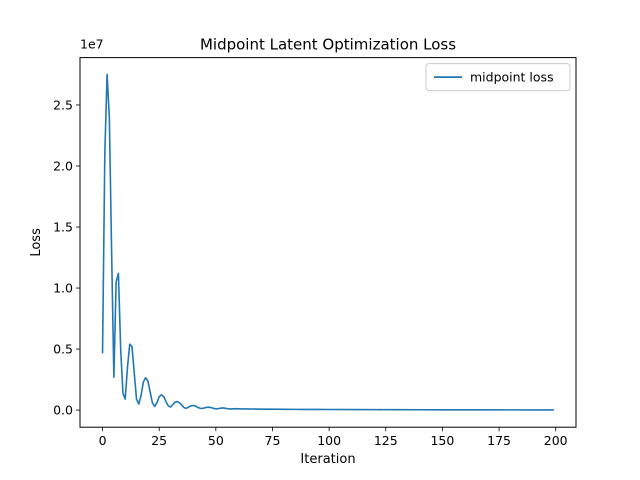 The image size is (640, 480). I want to click on x-tick-label: 175, so click(499, 440).